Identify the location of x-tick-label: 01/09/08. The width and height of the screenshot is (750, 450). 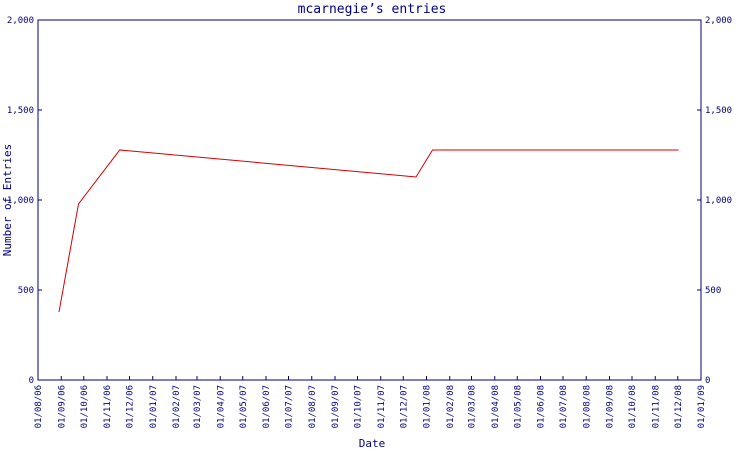
(611, 406).